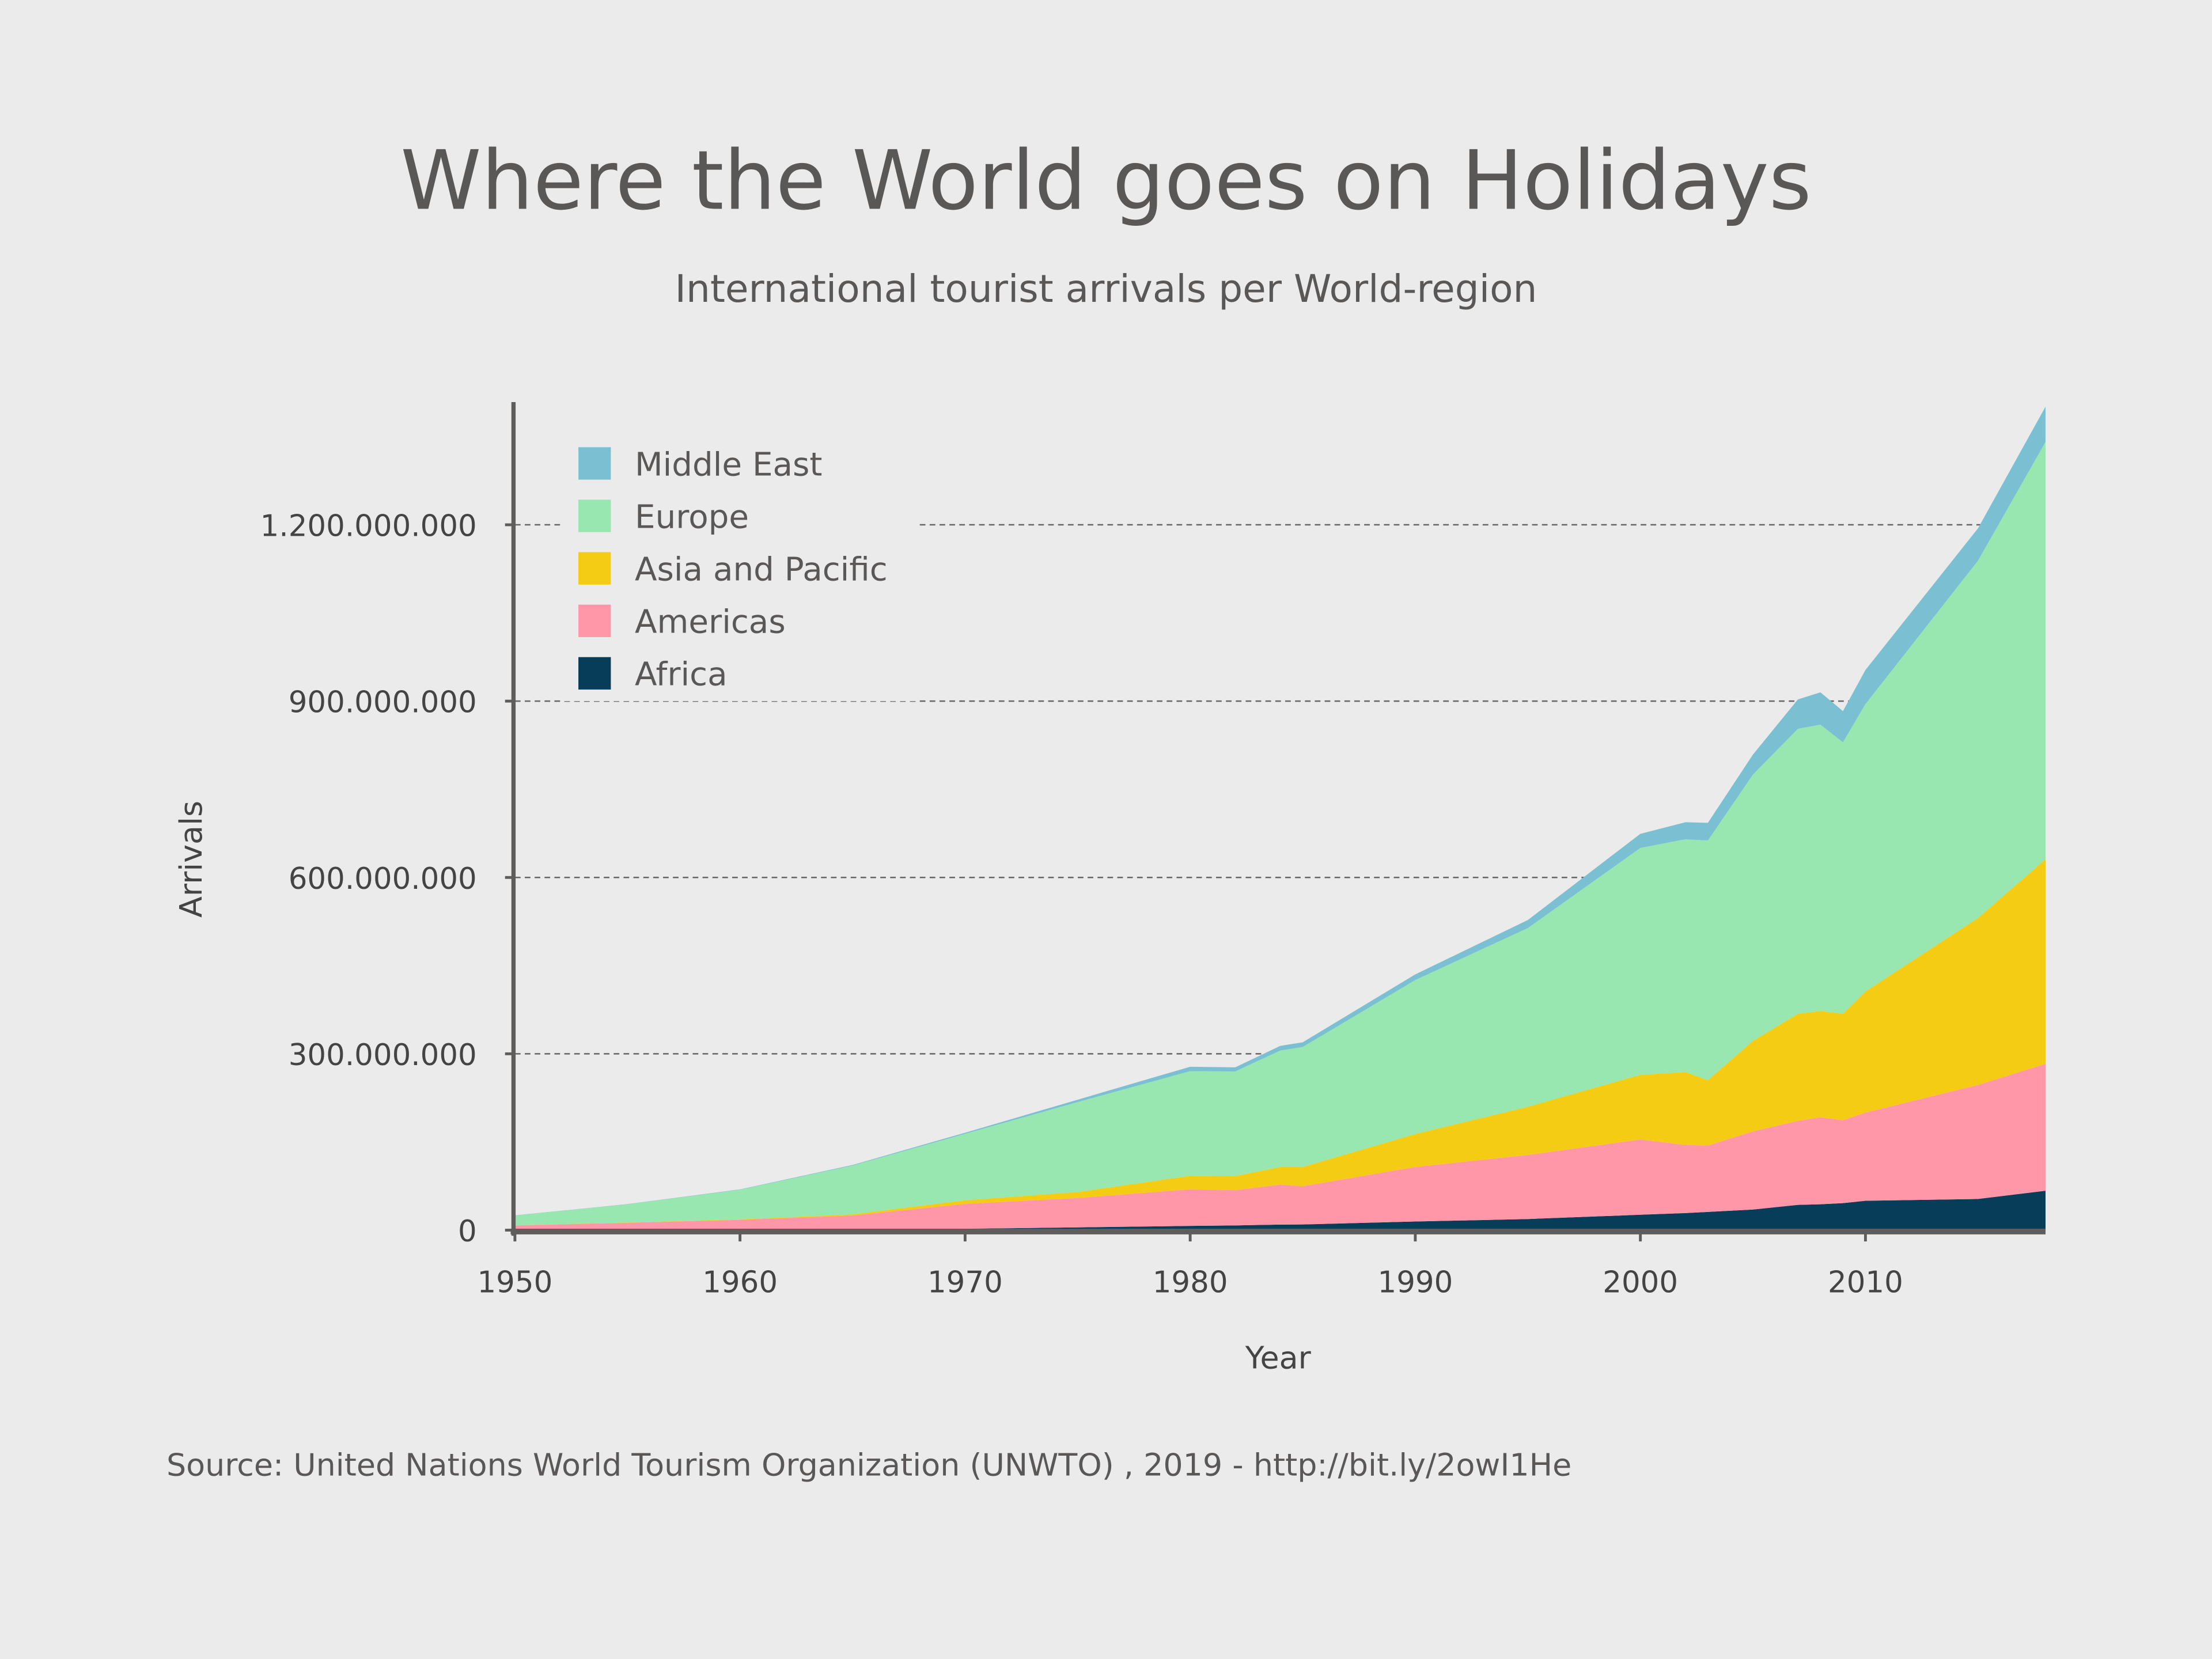 The width and height of the screenshot is (2212, 1659). I want to click on legend-label: Africa, so click(681, 675).